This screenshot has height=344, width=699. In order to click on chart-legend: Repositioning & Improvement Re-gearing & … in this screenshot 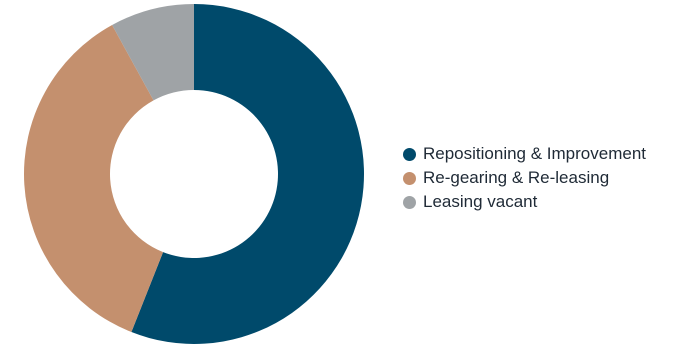, I will do `click(524, 178)`.